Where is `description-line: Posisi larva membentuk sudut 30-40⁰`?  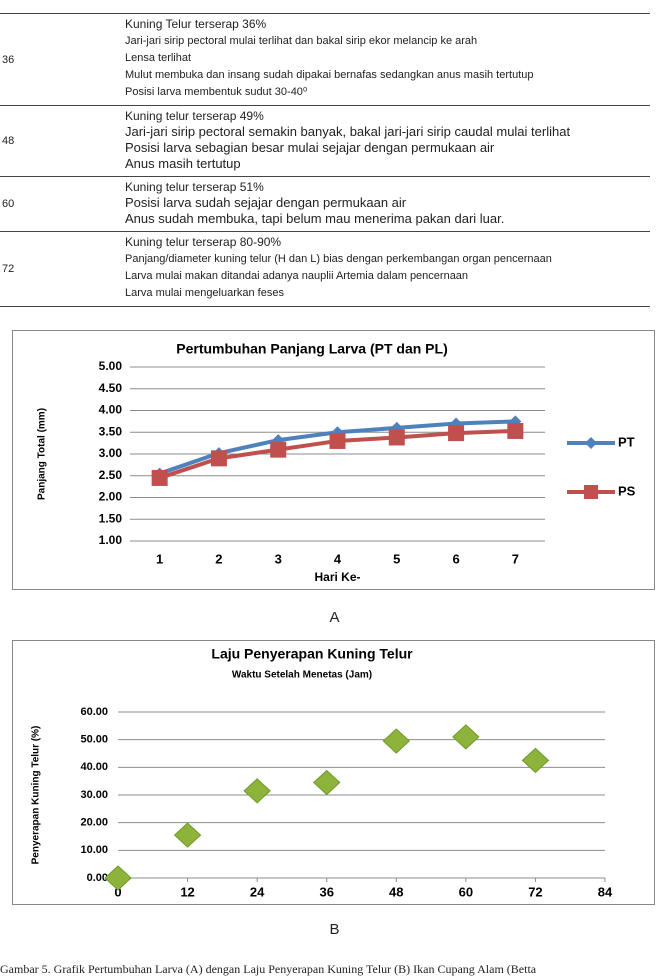
description-line: Posisi larva membentuk sudut 30-40⁰ is located at coordinates (216, 92).